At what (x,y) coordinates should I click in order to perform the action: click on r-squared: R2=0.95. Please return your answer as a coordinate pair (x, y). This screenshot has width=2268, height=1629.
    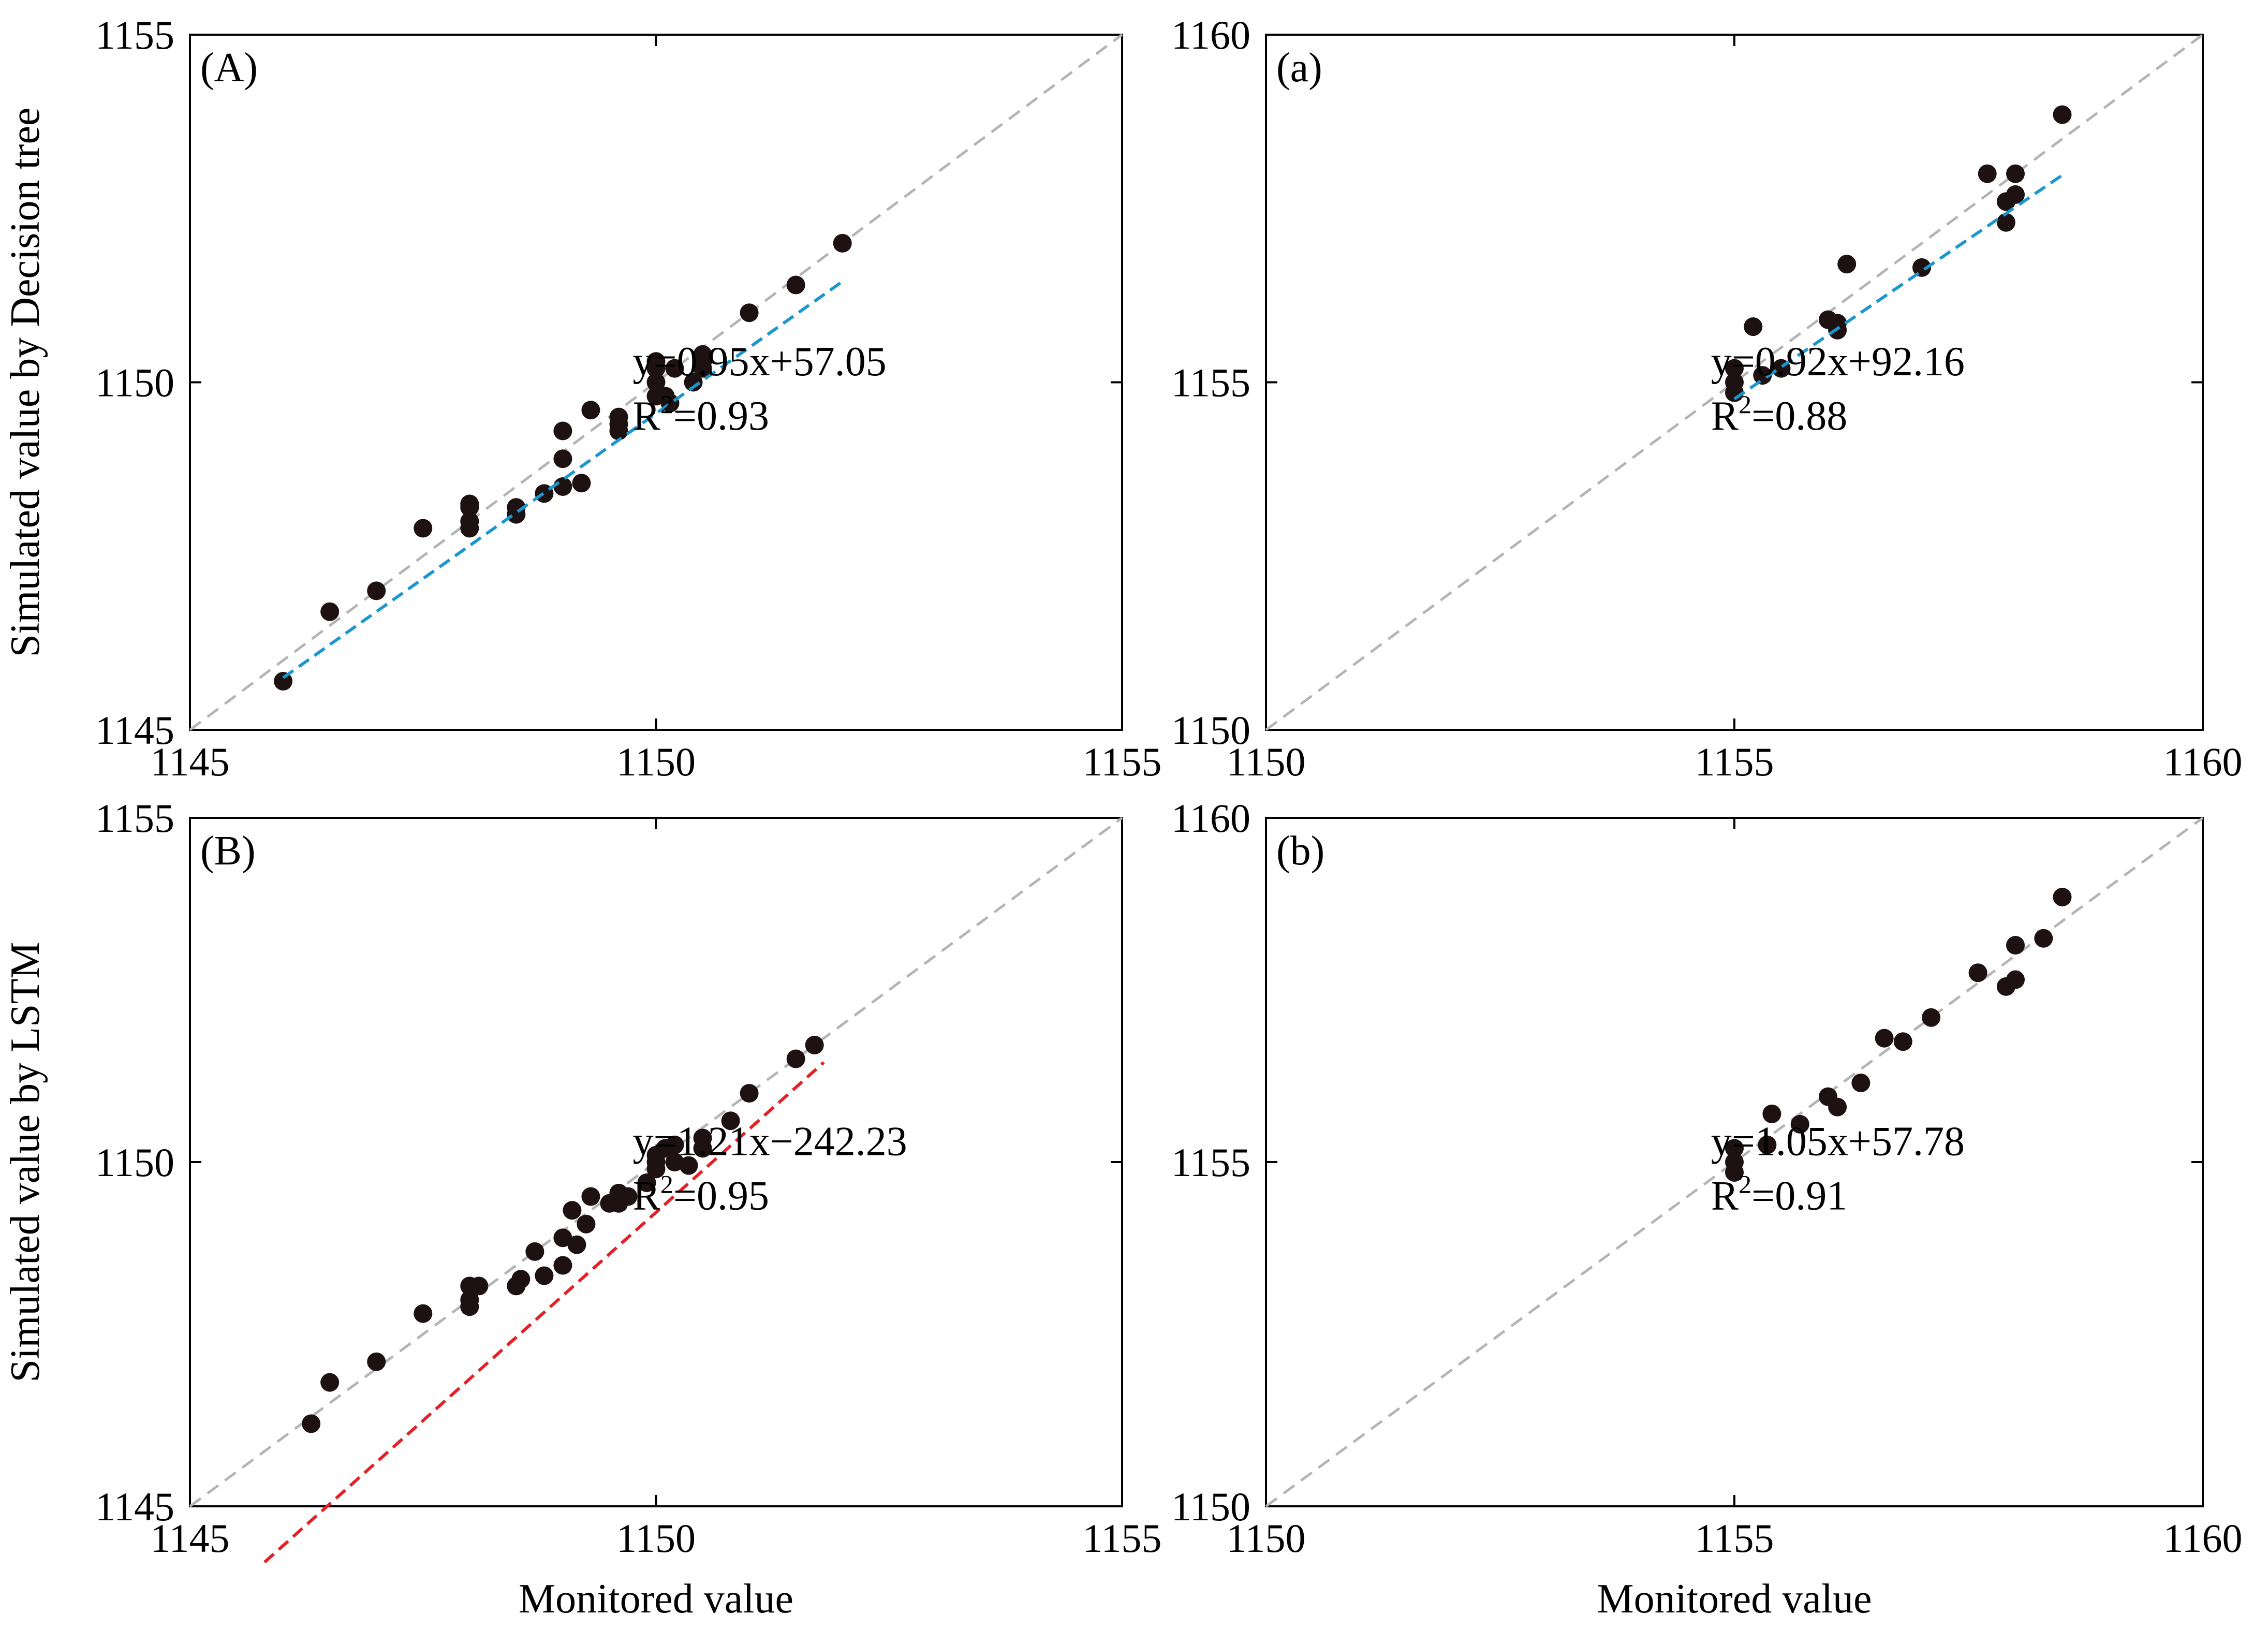
    Looking at the image, I should click on (700, 1194).